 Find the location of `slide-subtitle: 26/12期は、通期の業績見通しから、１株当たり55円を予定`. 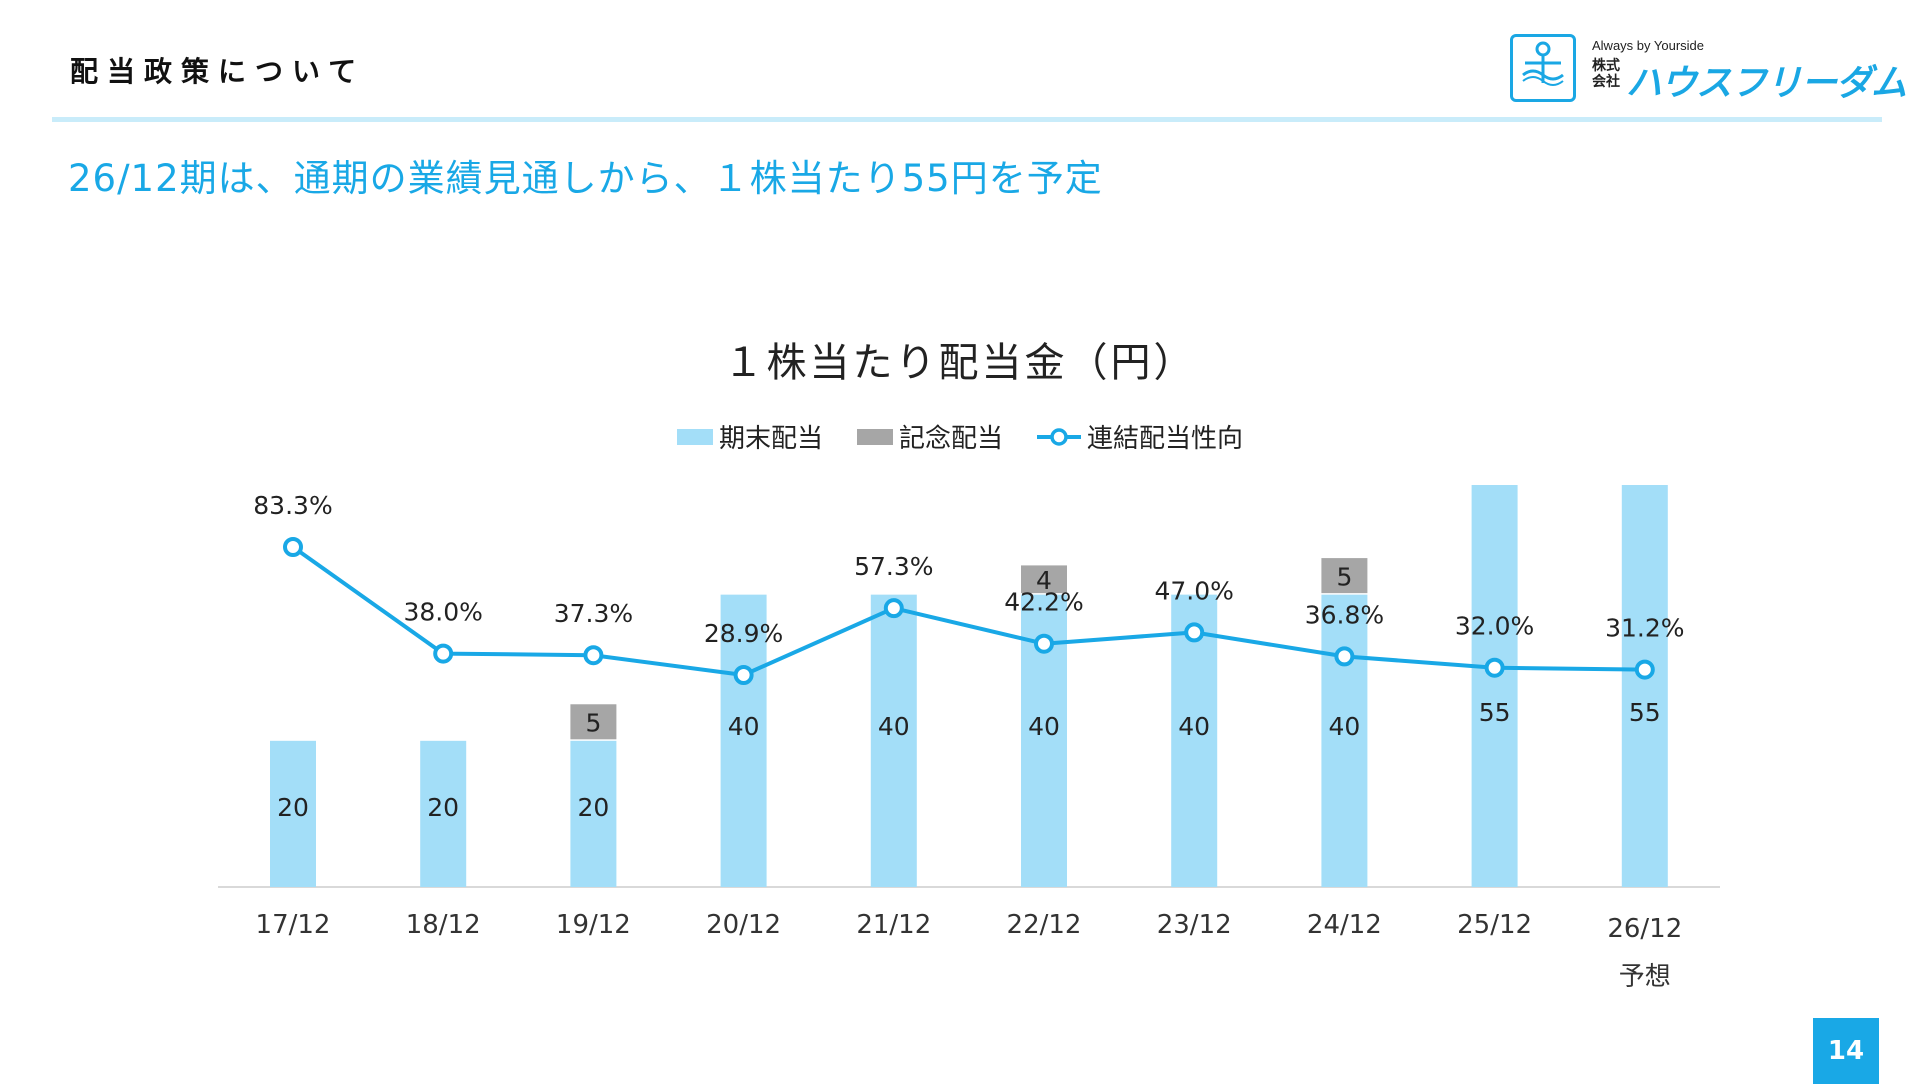

slide-subtitle: 26/12期は、通期の業績見通しから、１株当たり55円を予定 is located at coordinates (585, 178).